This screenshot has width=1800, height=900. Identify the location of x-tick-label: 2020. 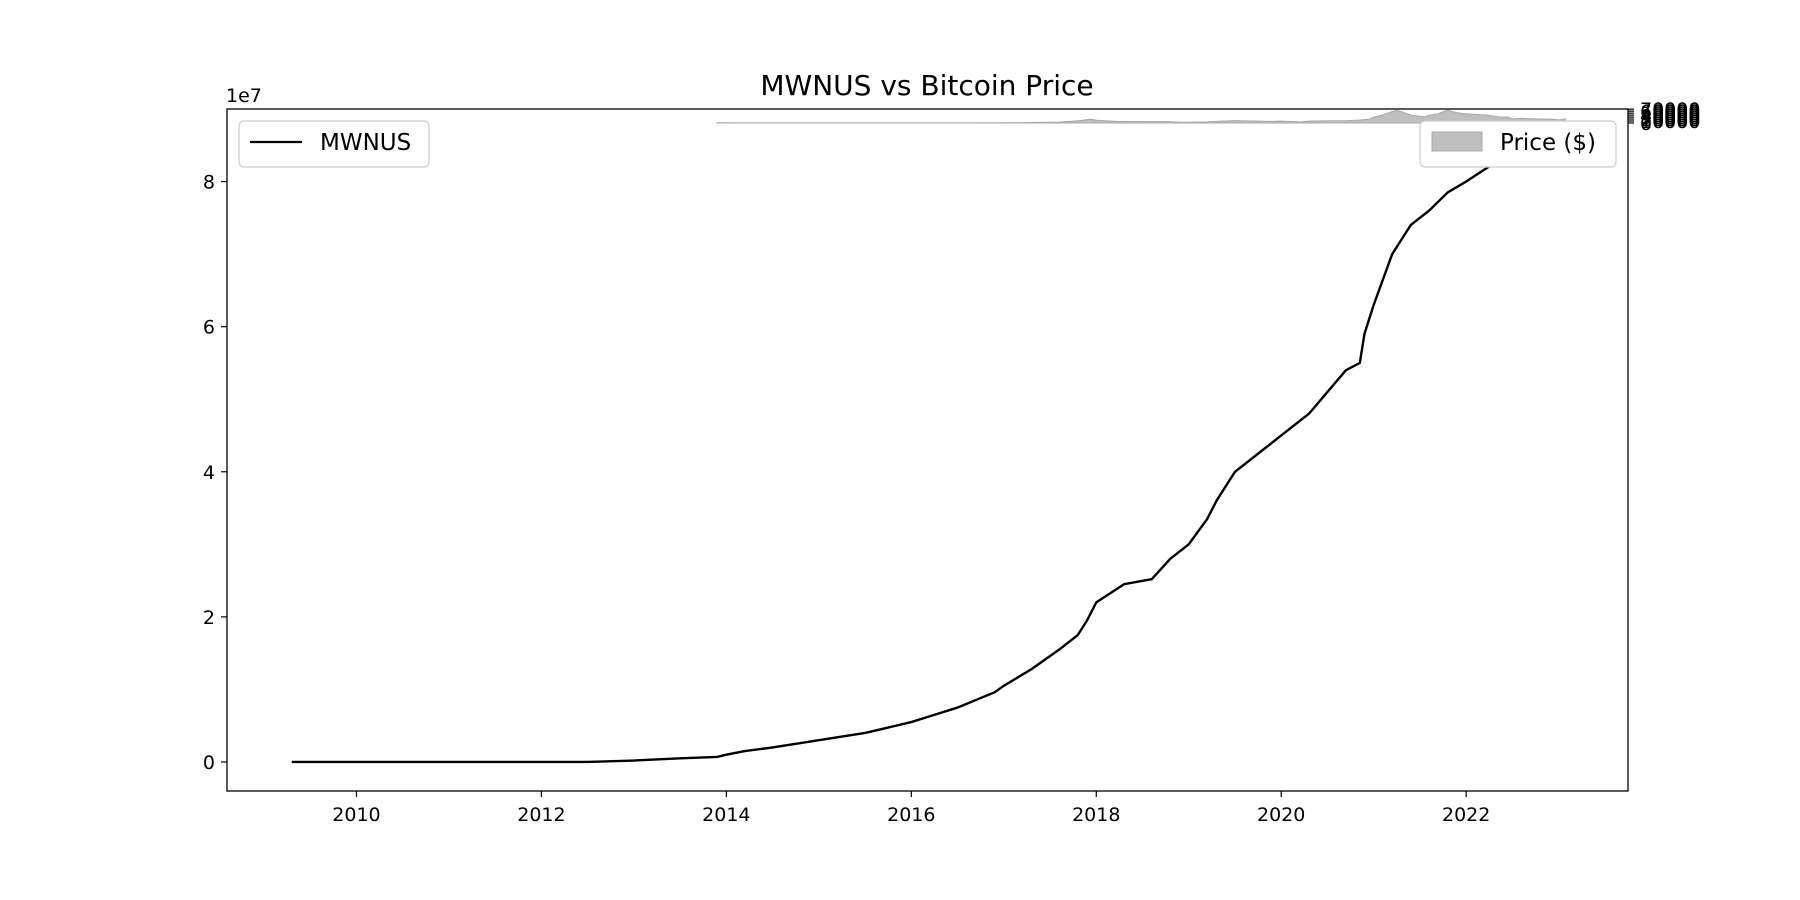
(1281, 815).